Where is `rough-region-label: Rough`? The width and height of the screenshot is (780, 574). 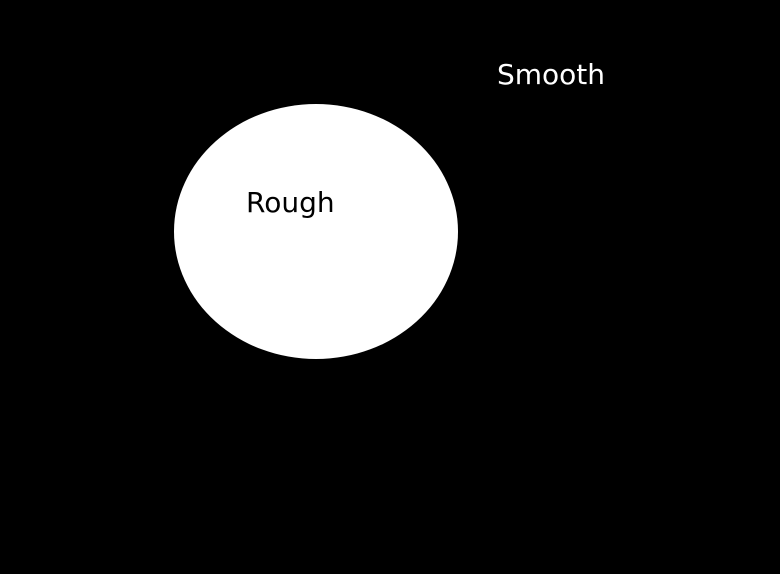
rough-region-label: Rough is located at coordinates (290, 202).